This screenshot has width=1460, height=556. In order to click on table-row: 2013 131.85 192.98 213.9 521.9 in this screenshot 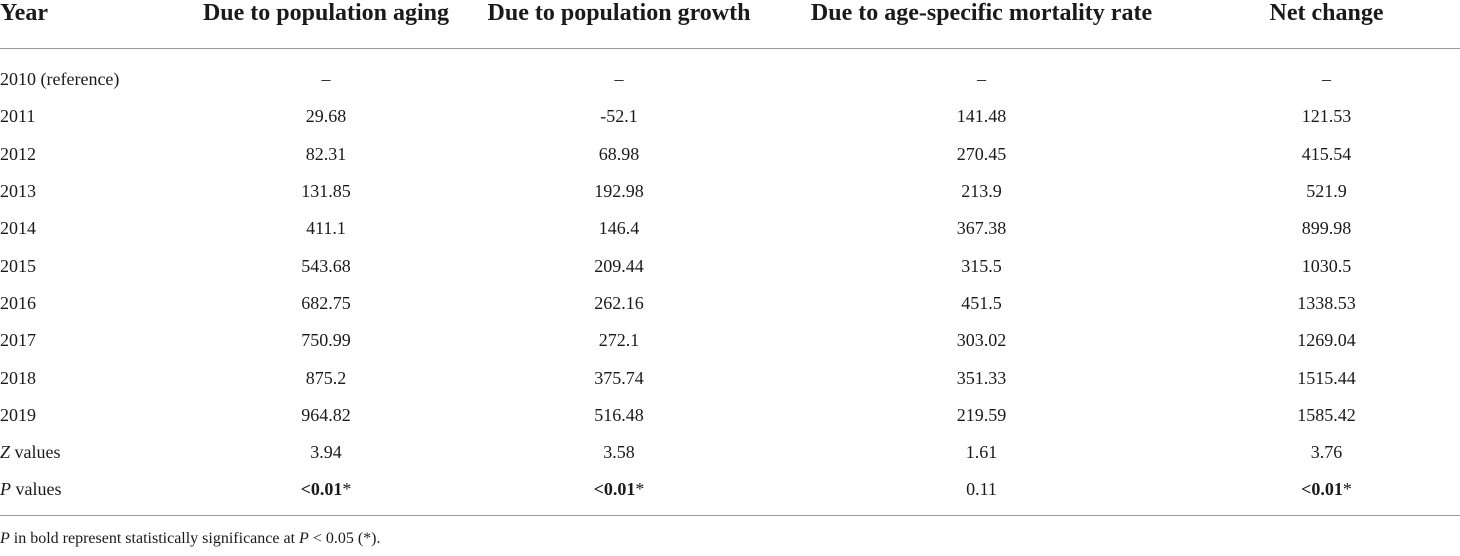, I will do `click(730, 191)`.